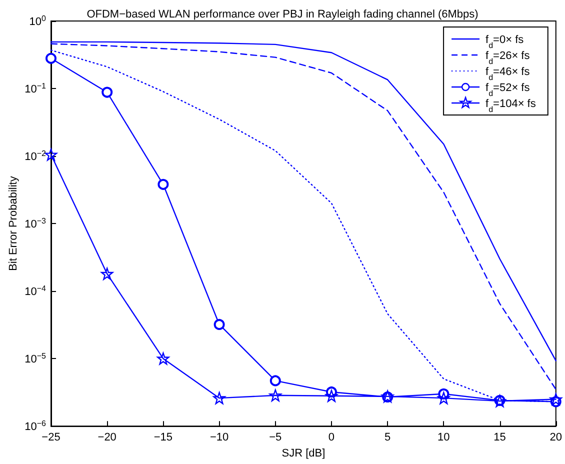 The image size is (565, 464). I want to click on x-tick-label: 0, so click(331, 438).